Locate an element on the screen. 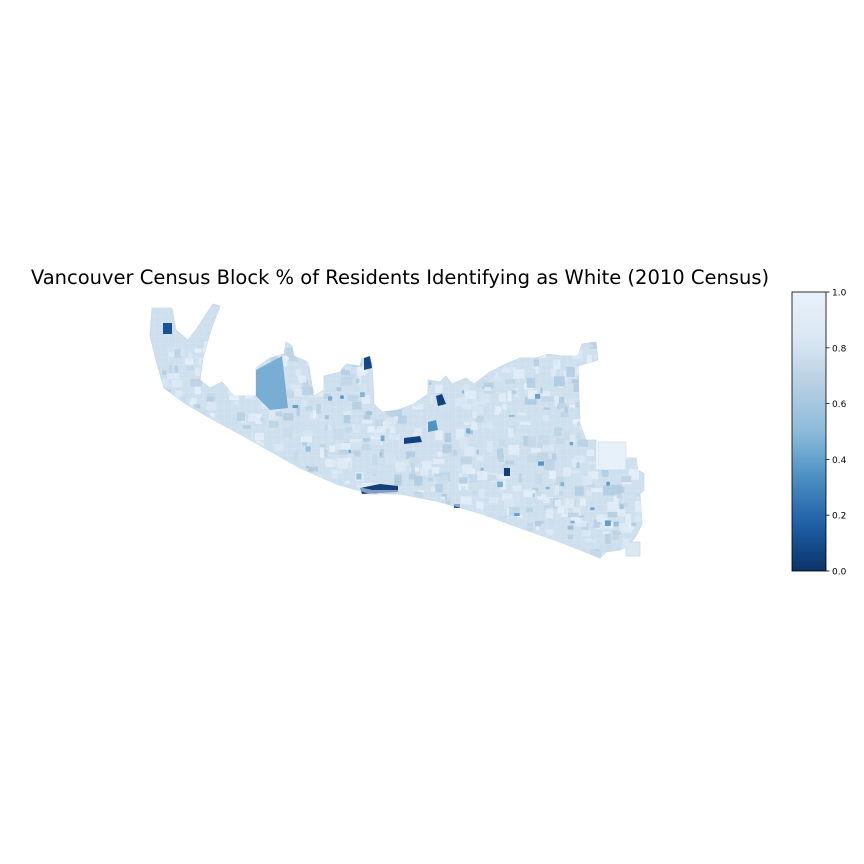 Image resolution: width=864 pixels, height=864 pixels. shoreline-band is located at coordinates (382, 473).